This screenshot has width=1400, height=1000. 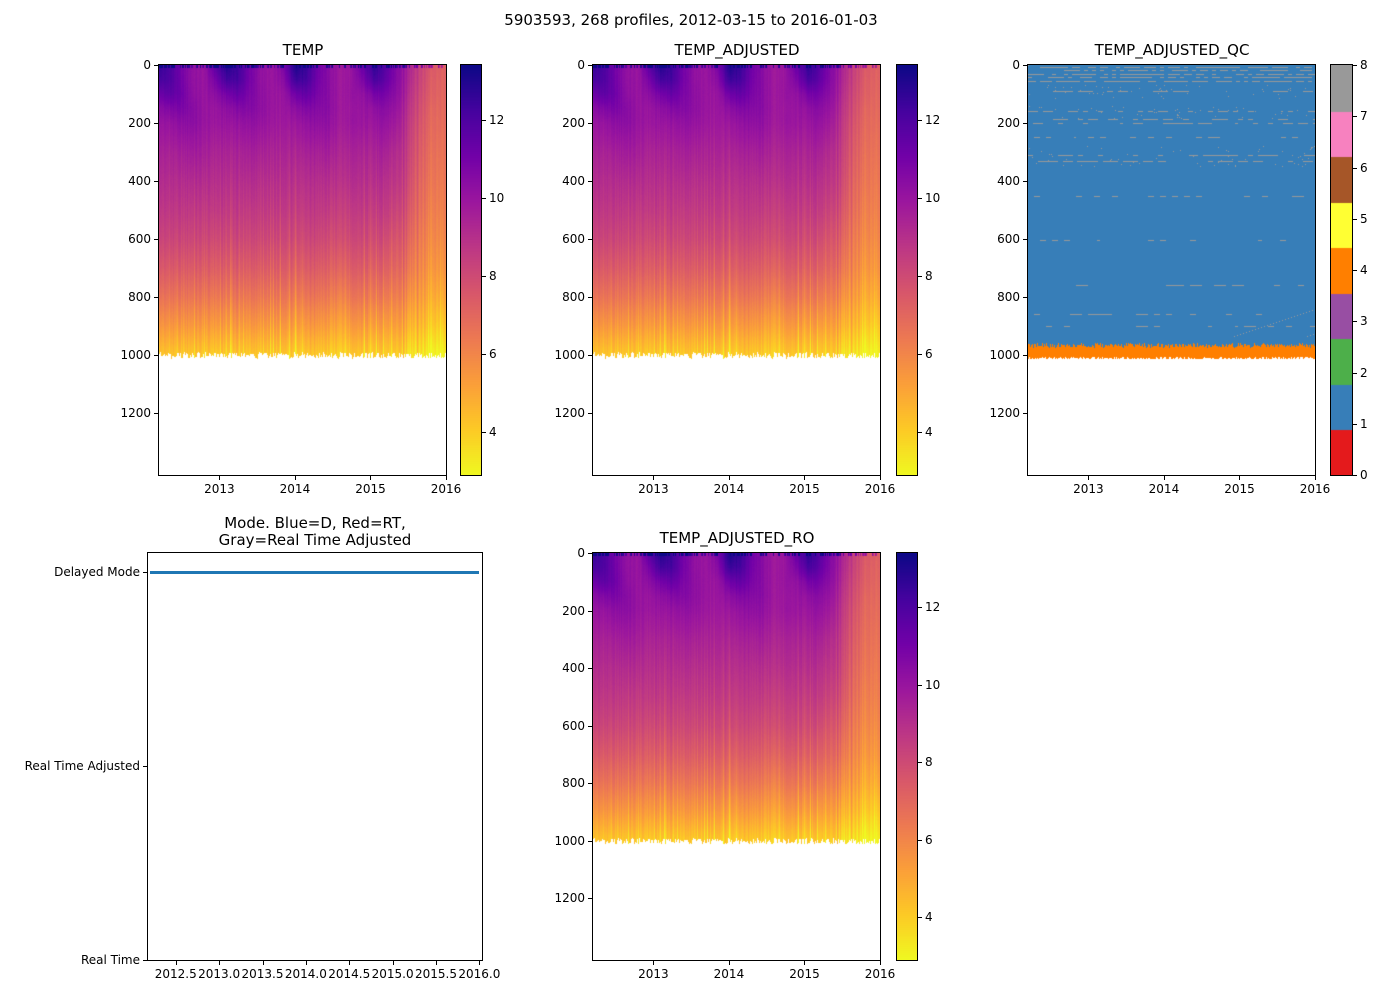 What do you see at coordinates (736, 756) in the screenshot?
I see `temp-adjusted-ro-heatmap-canvas` at bounding box center [736, 756].